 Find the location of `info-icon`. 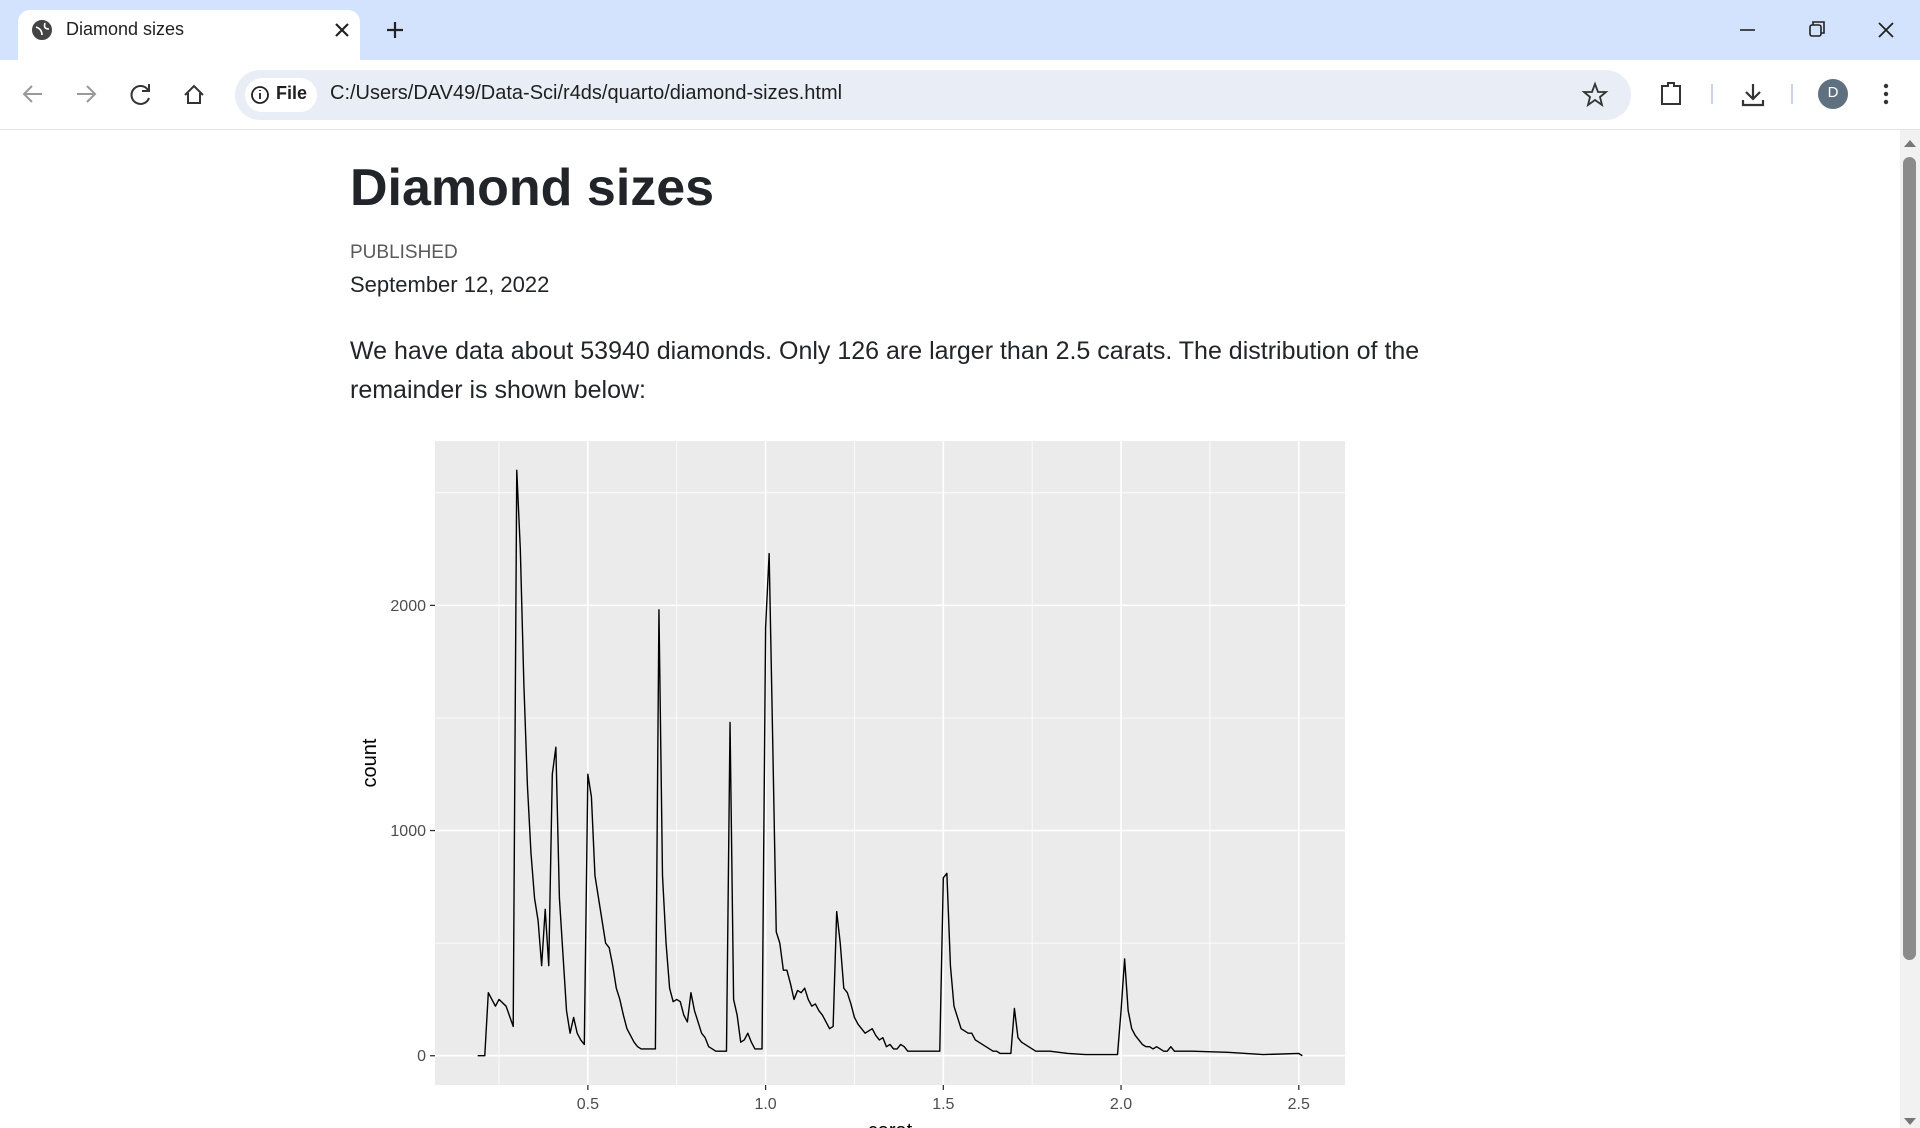

info-icon is located at coordinates (260, 95).